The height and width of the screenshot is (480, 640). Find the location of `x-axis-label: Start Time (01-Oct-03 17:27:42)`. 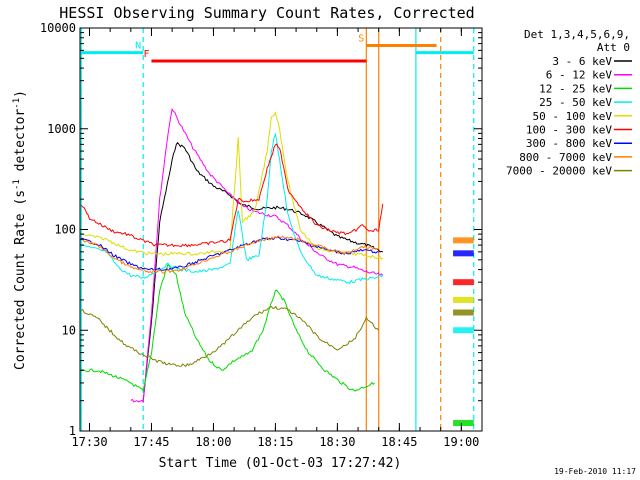

x-axis-label: Start Time (01-Oct-03 17:27:42) is located at coordinates (280, 463).